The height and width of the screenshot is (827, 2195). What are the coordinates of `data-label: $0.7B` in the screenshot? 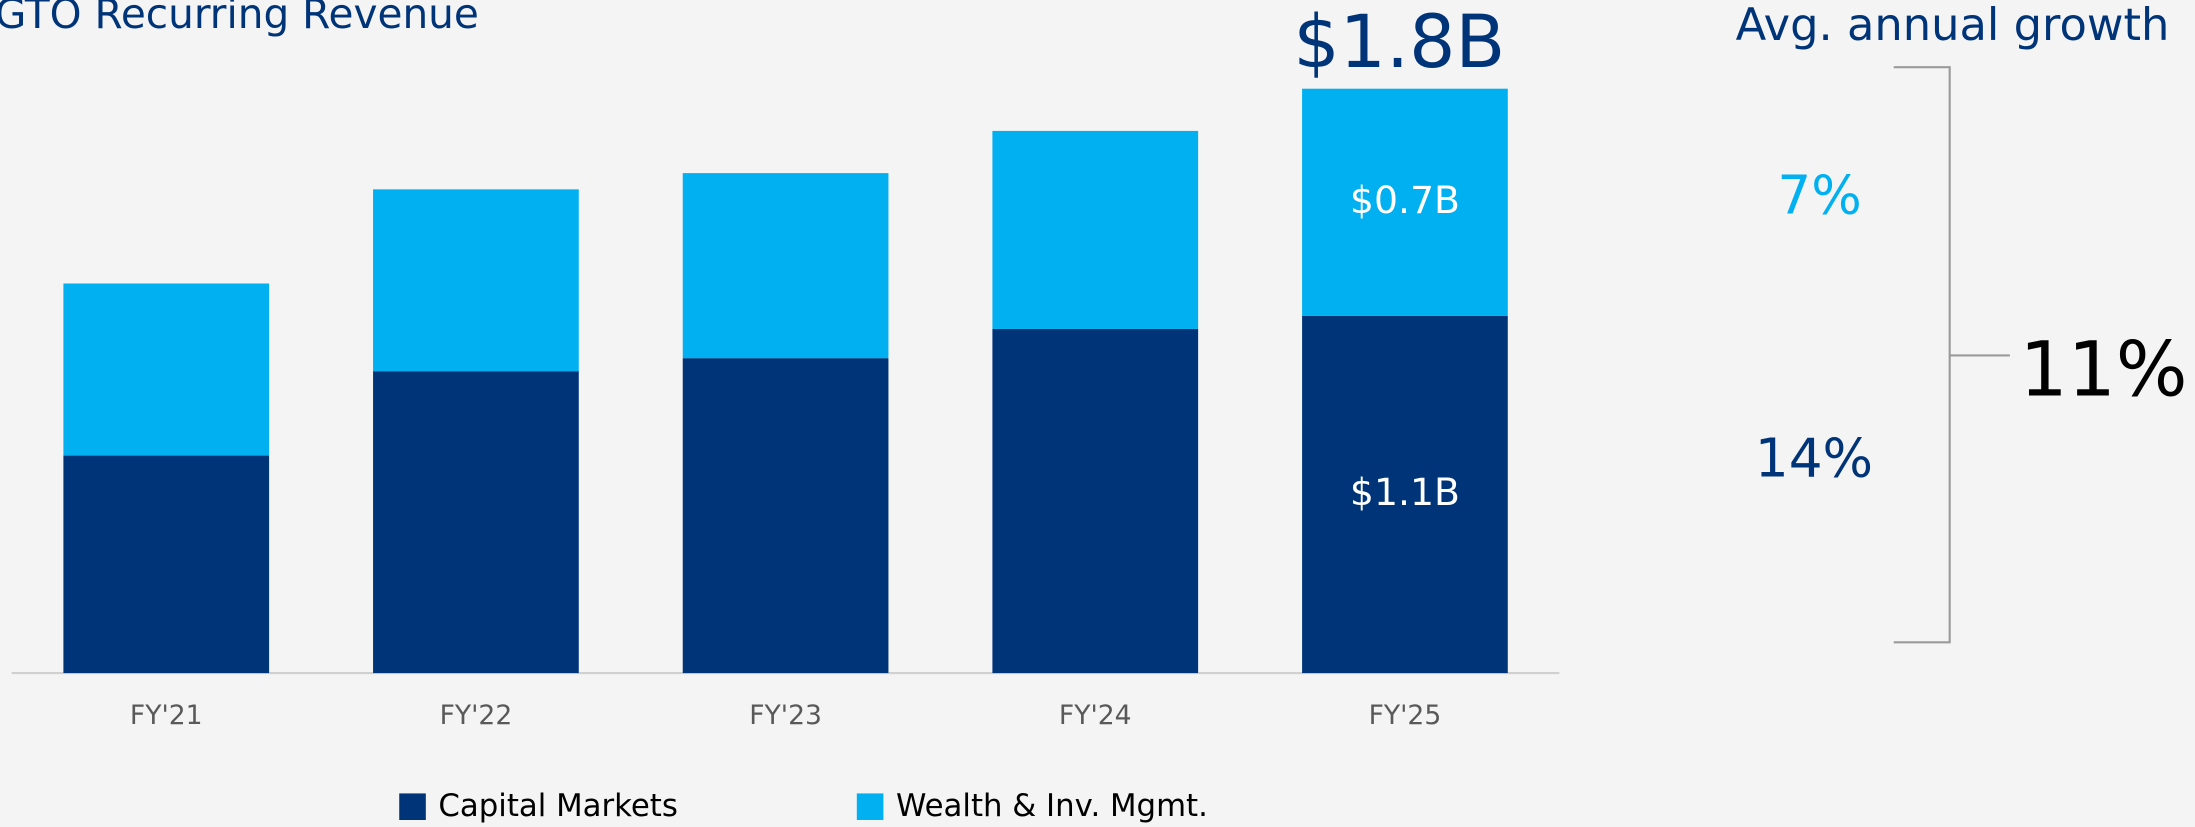 It's located at (1405, 200).